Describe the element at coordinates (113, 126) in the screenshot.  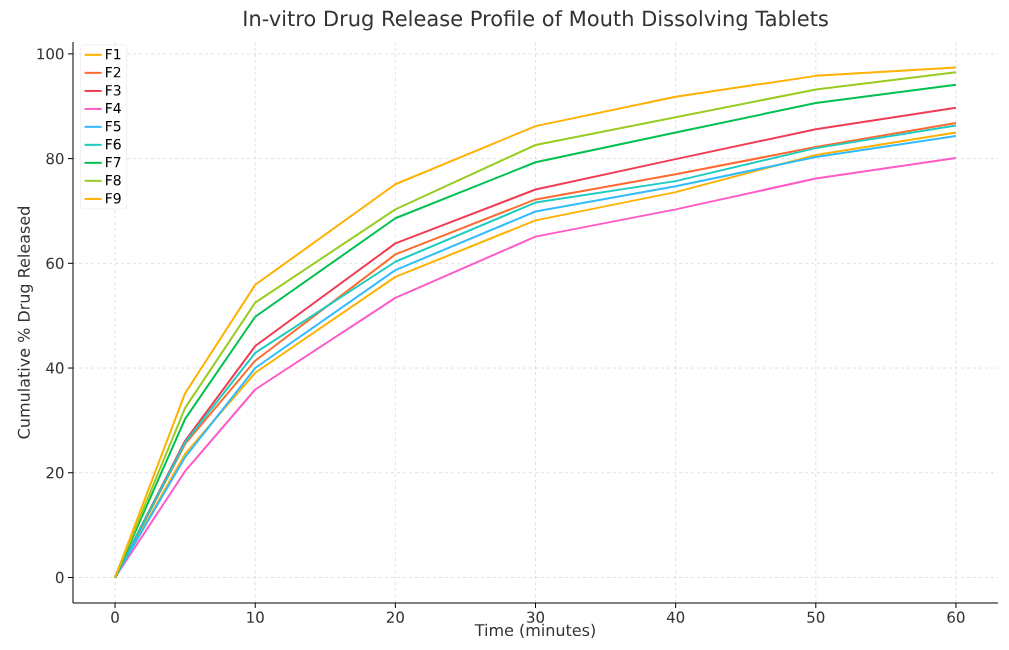
I see `legend-label: F5` at that location.